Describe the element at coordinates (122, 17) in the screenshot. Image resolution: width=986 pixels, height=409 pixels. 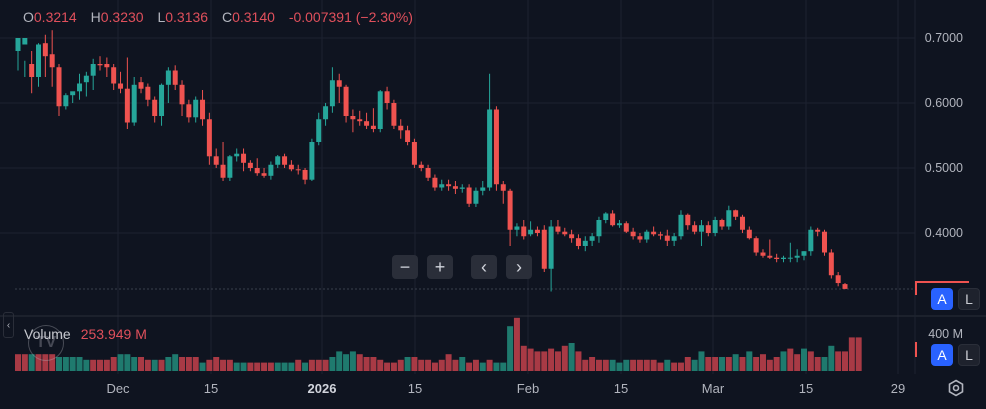
I see `high-value: 0.3230` at that location.